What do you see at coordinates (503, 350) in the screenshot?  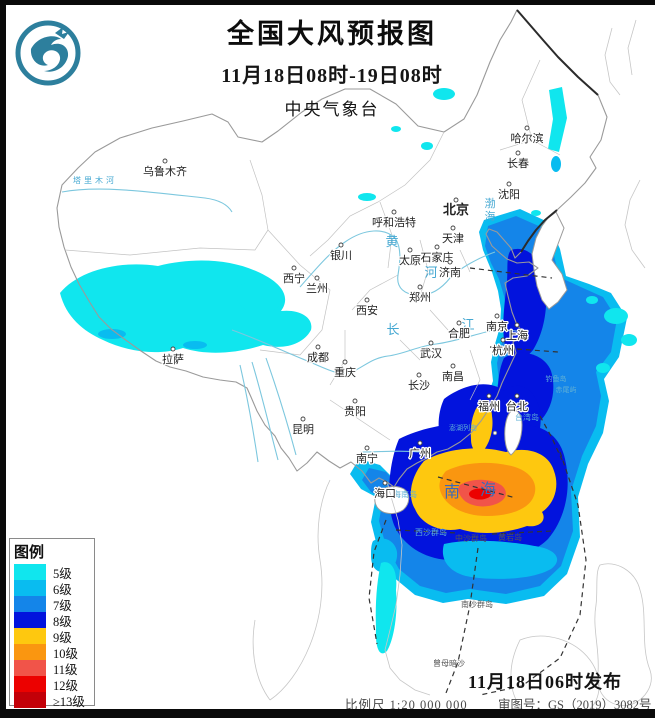 I see `city-label: 杭州` at bounding box center [503, 350].